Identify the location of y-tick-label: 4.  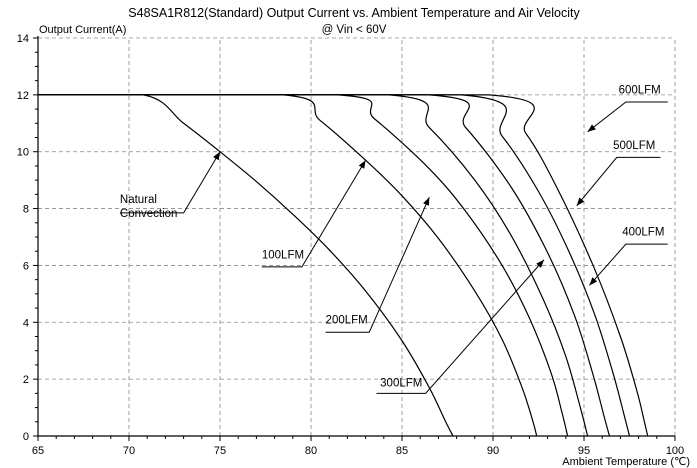
(26, 323).